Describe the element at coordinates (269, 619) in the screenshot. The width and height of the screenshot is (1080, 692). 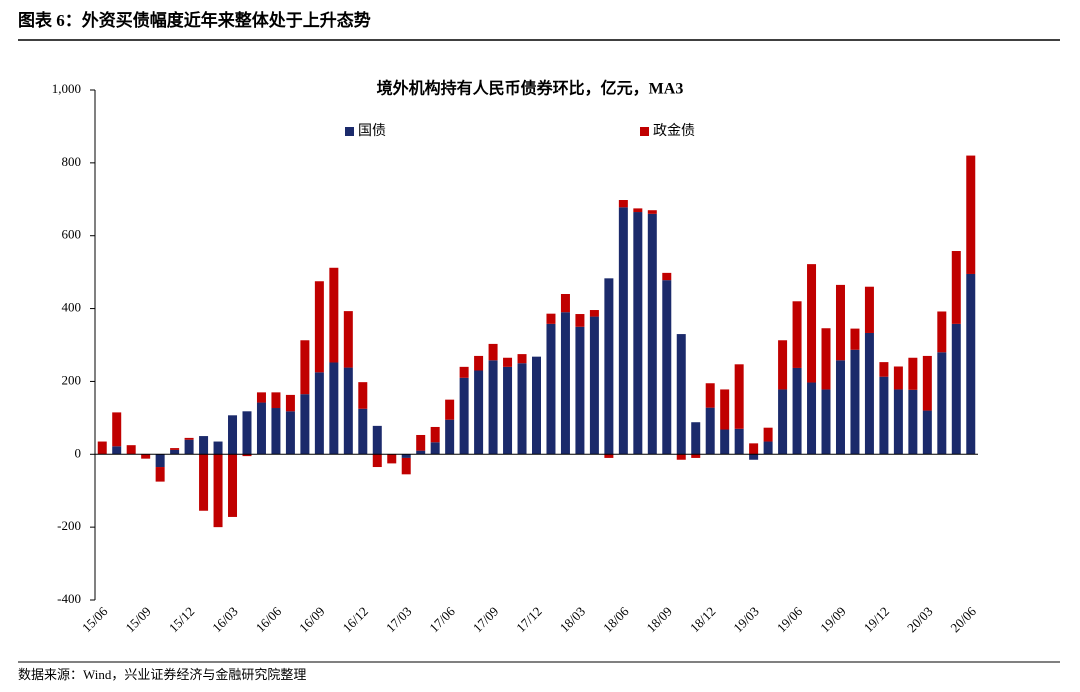
I see `x-tick-label: 16/06` at that location.